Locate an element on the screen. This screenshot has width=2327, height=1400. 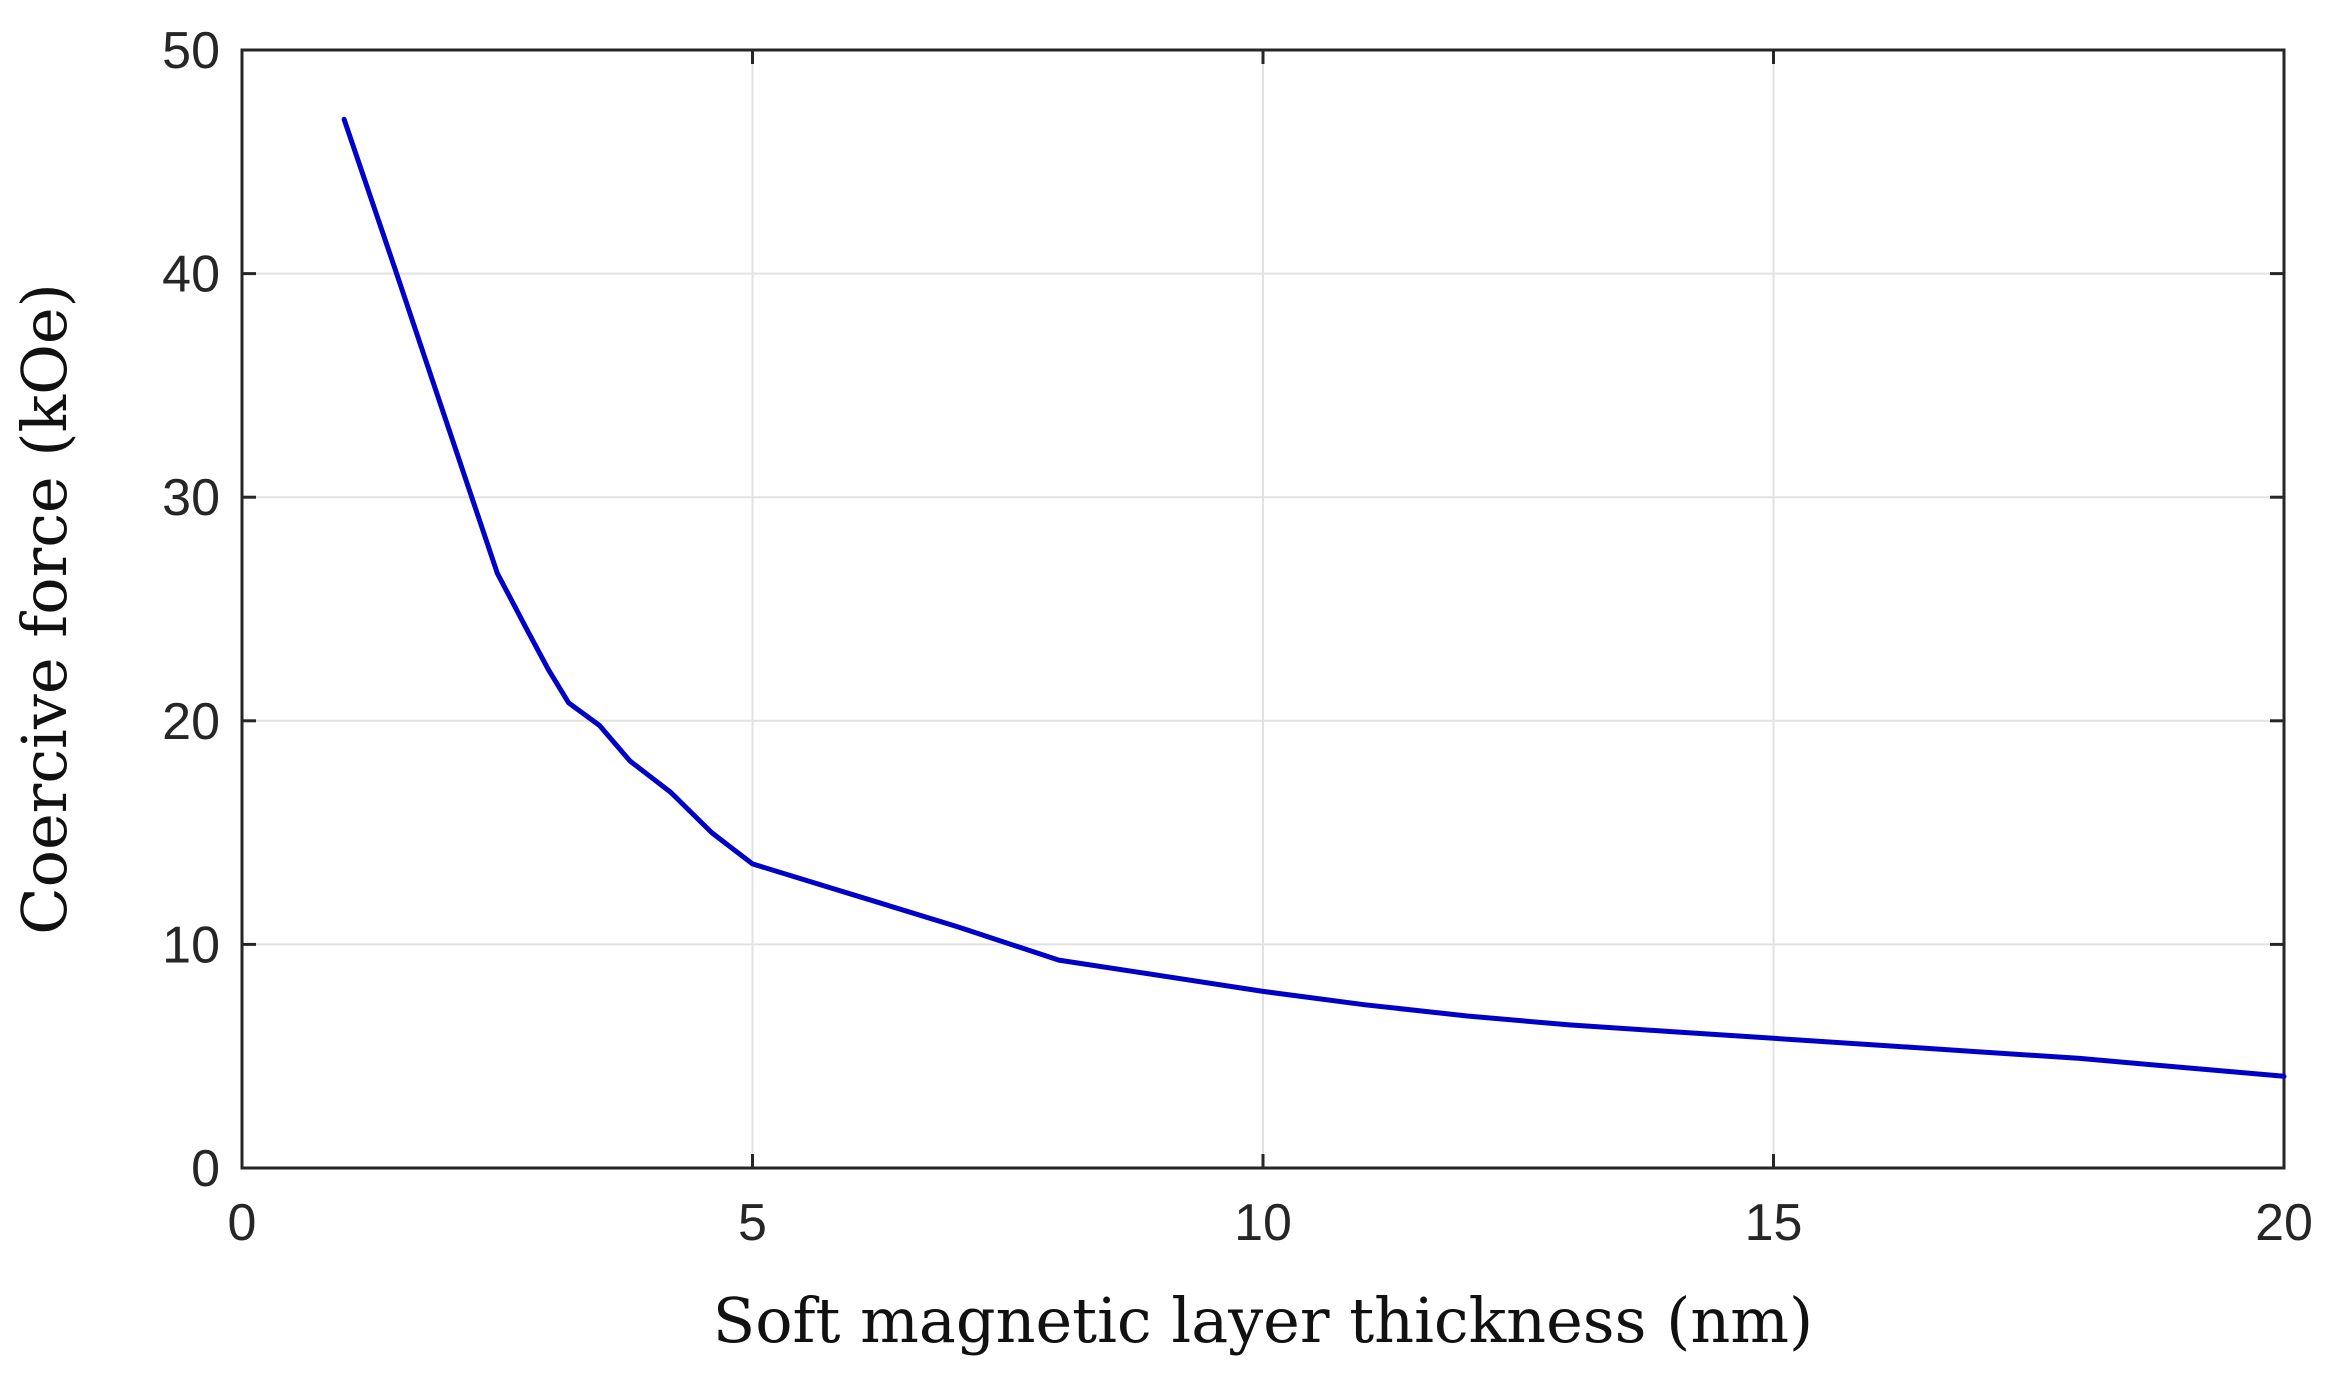
x-tick-label: 10 is located at coordinates (1263, 1223).